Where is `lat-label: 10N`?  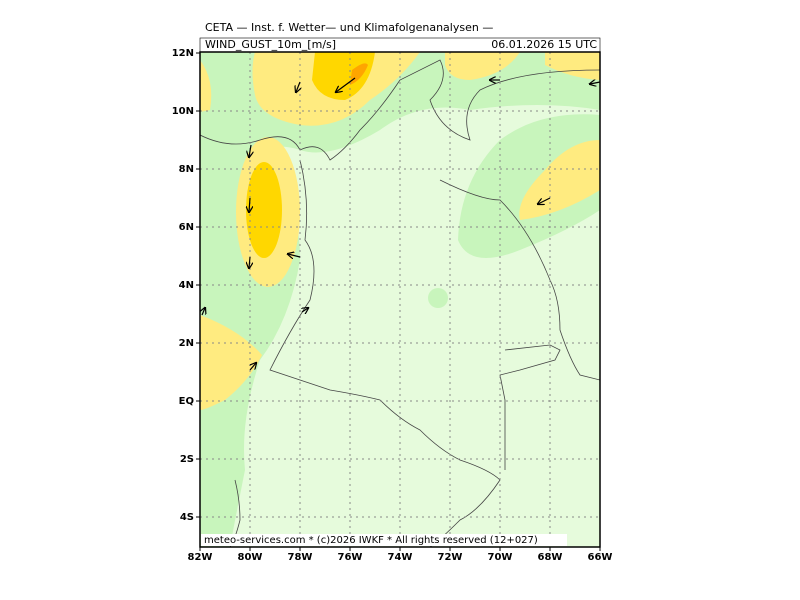
lat-label: 10N is located at coordinates (183, 111).